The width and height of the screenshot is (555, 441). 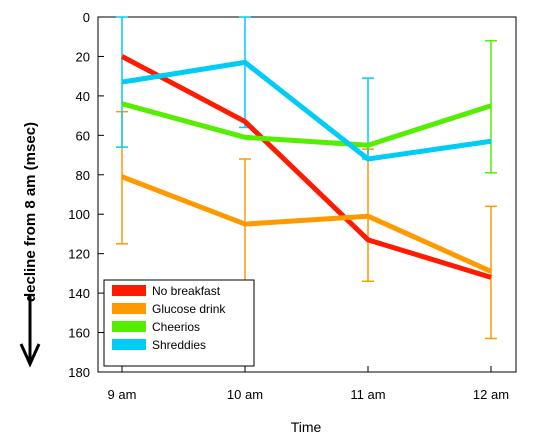 I want to click on legend-label-no-breakfast: No breakfast, so click(x=186, y=291).